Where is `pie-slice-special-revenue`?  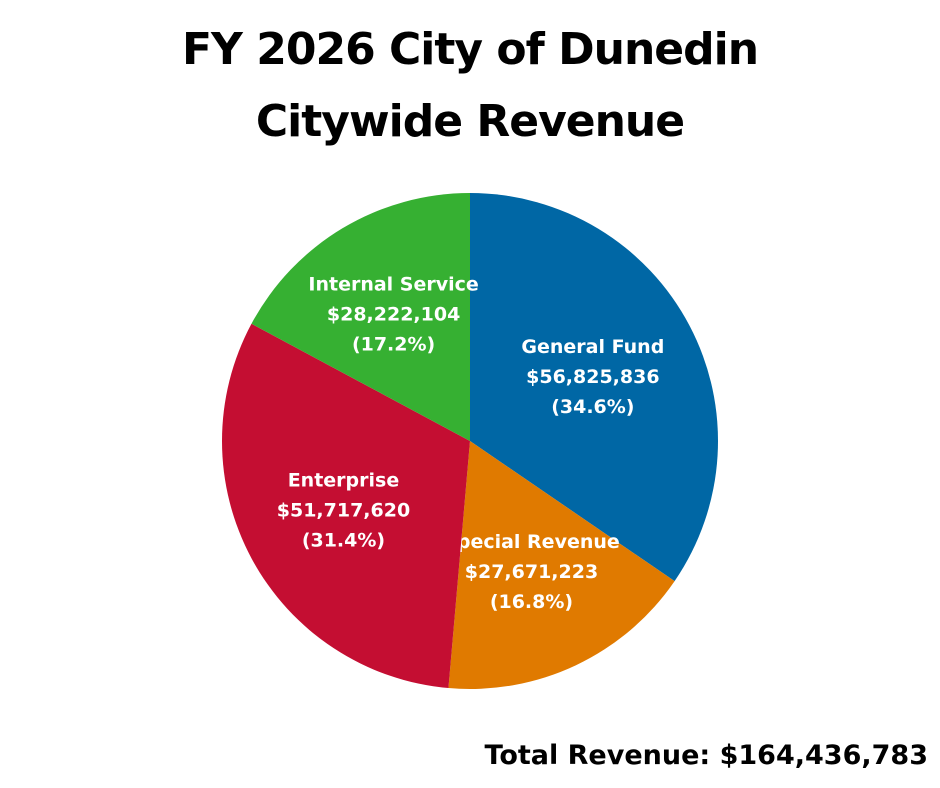 pie-slice-special-revenue is located at coordinates (561, 565).